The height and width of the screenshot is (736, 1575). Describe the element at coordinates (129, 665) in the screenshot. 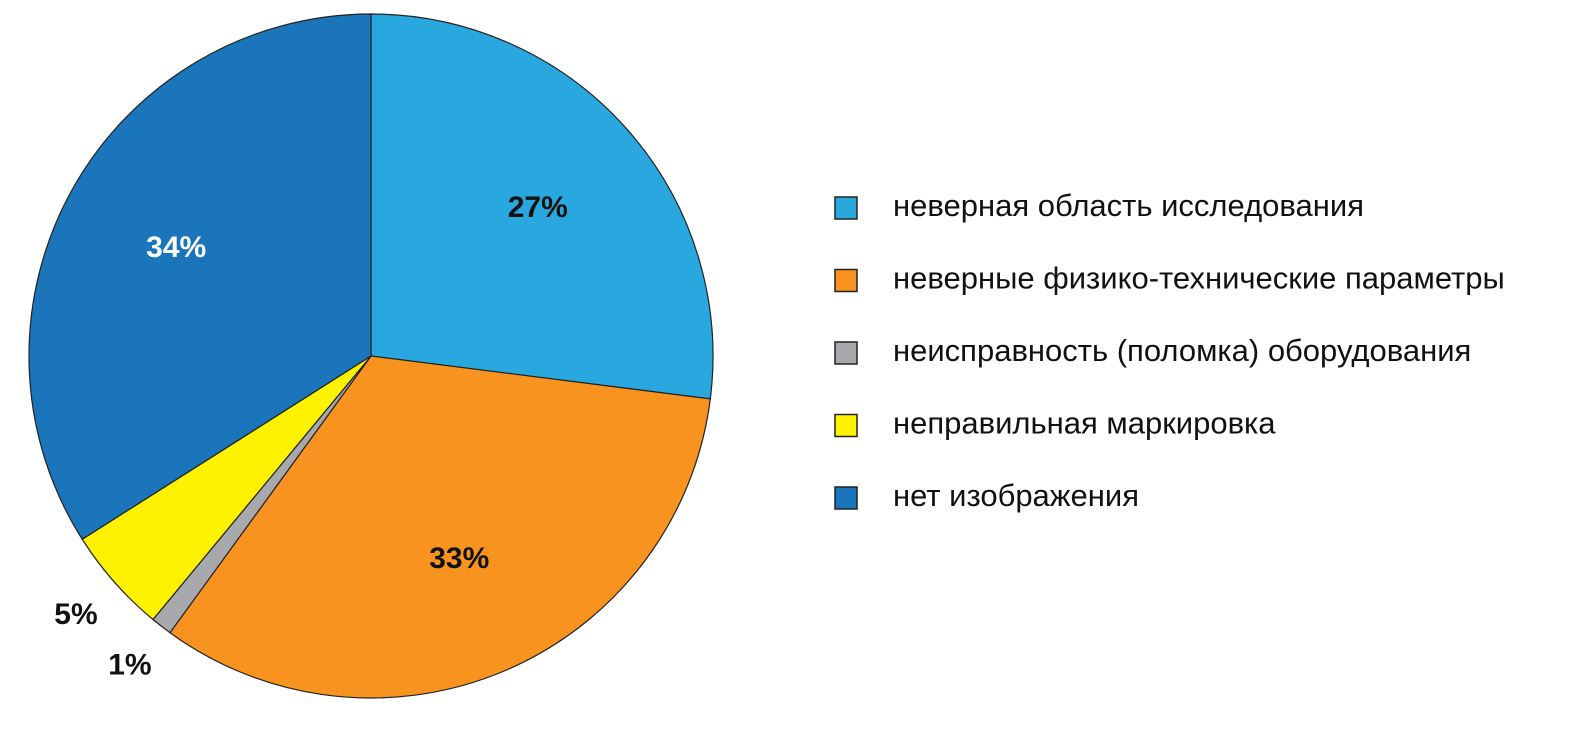

I see `data-label: 1%` at that location.